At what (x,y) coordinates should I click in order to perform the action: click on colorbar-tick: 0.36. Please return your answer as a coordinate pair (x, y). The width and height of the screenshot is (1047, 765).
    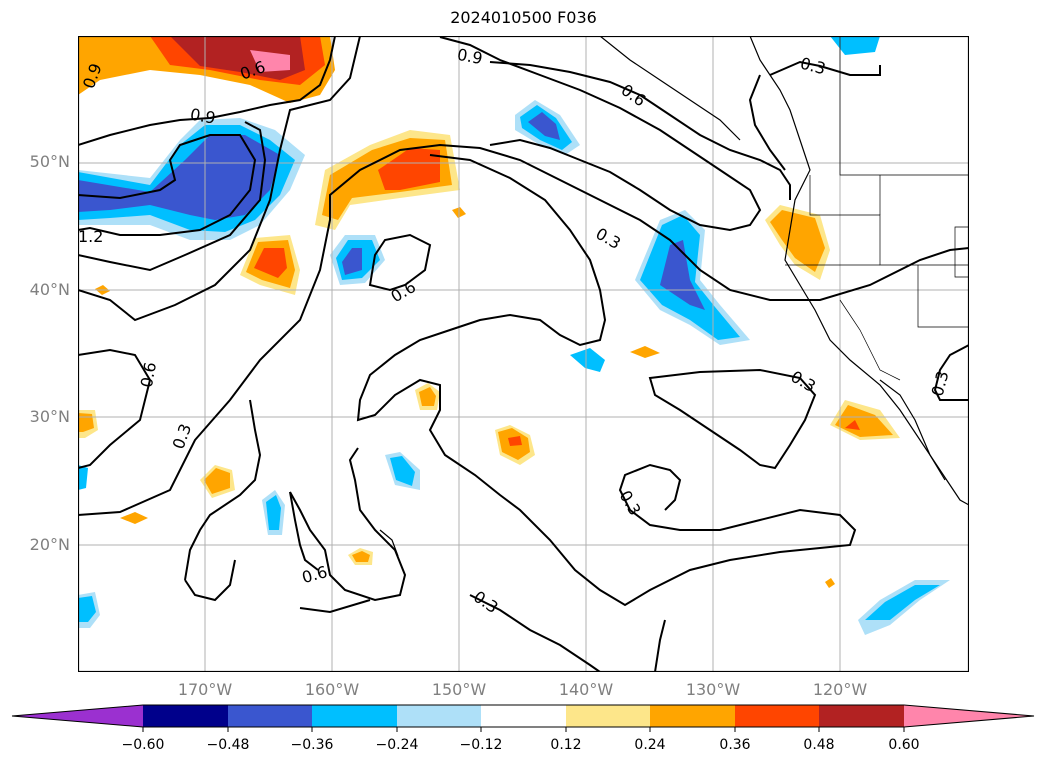
    Looking at the image, I should click on (735, 745).